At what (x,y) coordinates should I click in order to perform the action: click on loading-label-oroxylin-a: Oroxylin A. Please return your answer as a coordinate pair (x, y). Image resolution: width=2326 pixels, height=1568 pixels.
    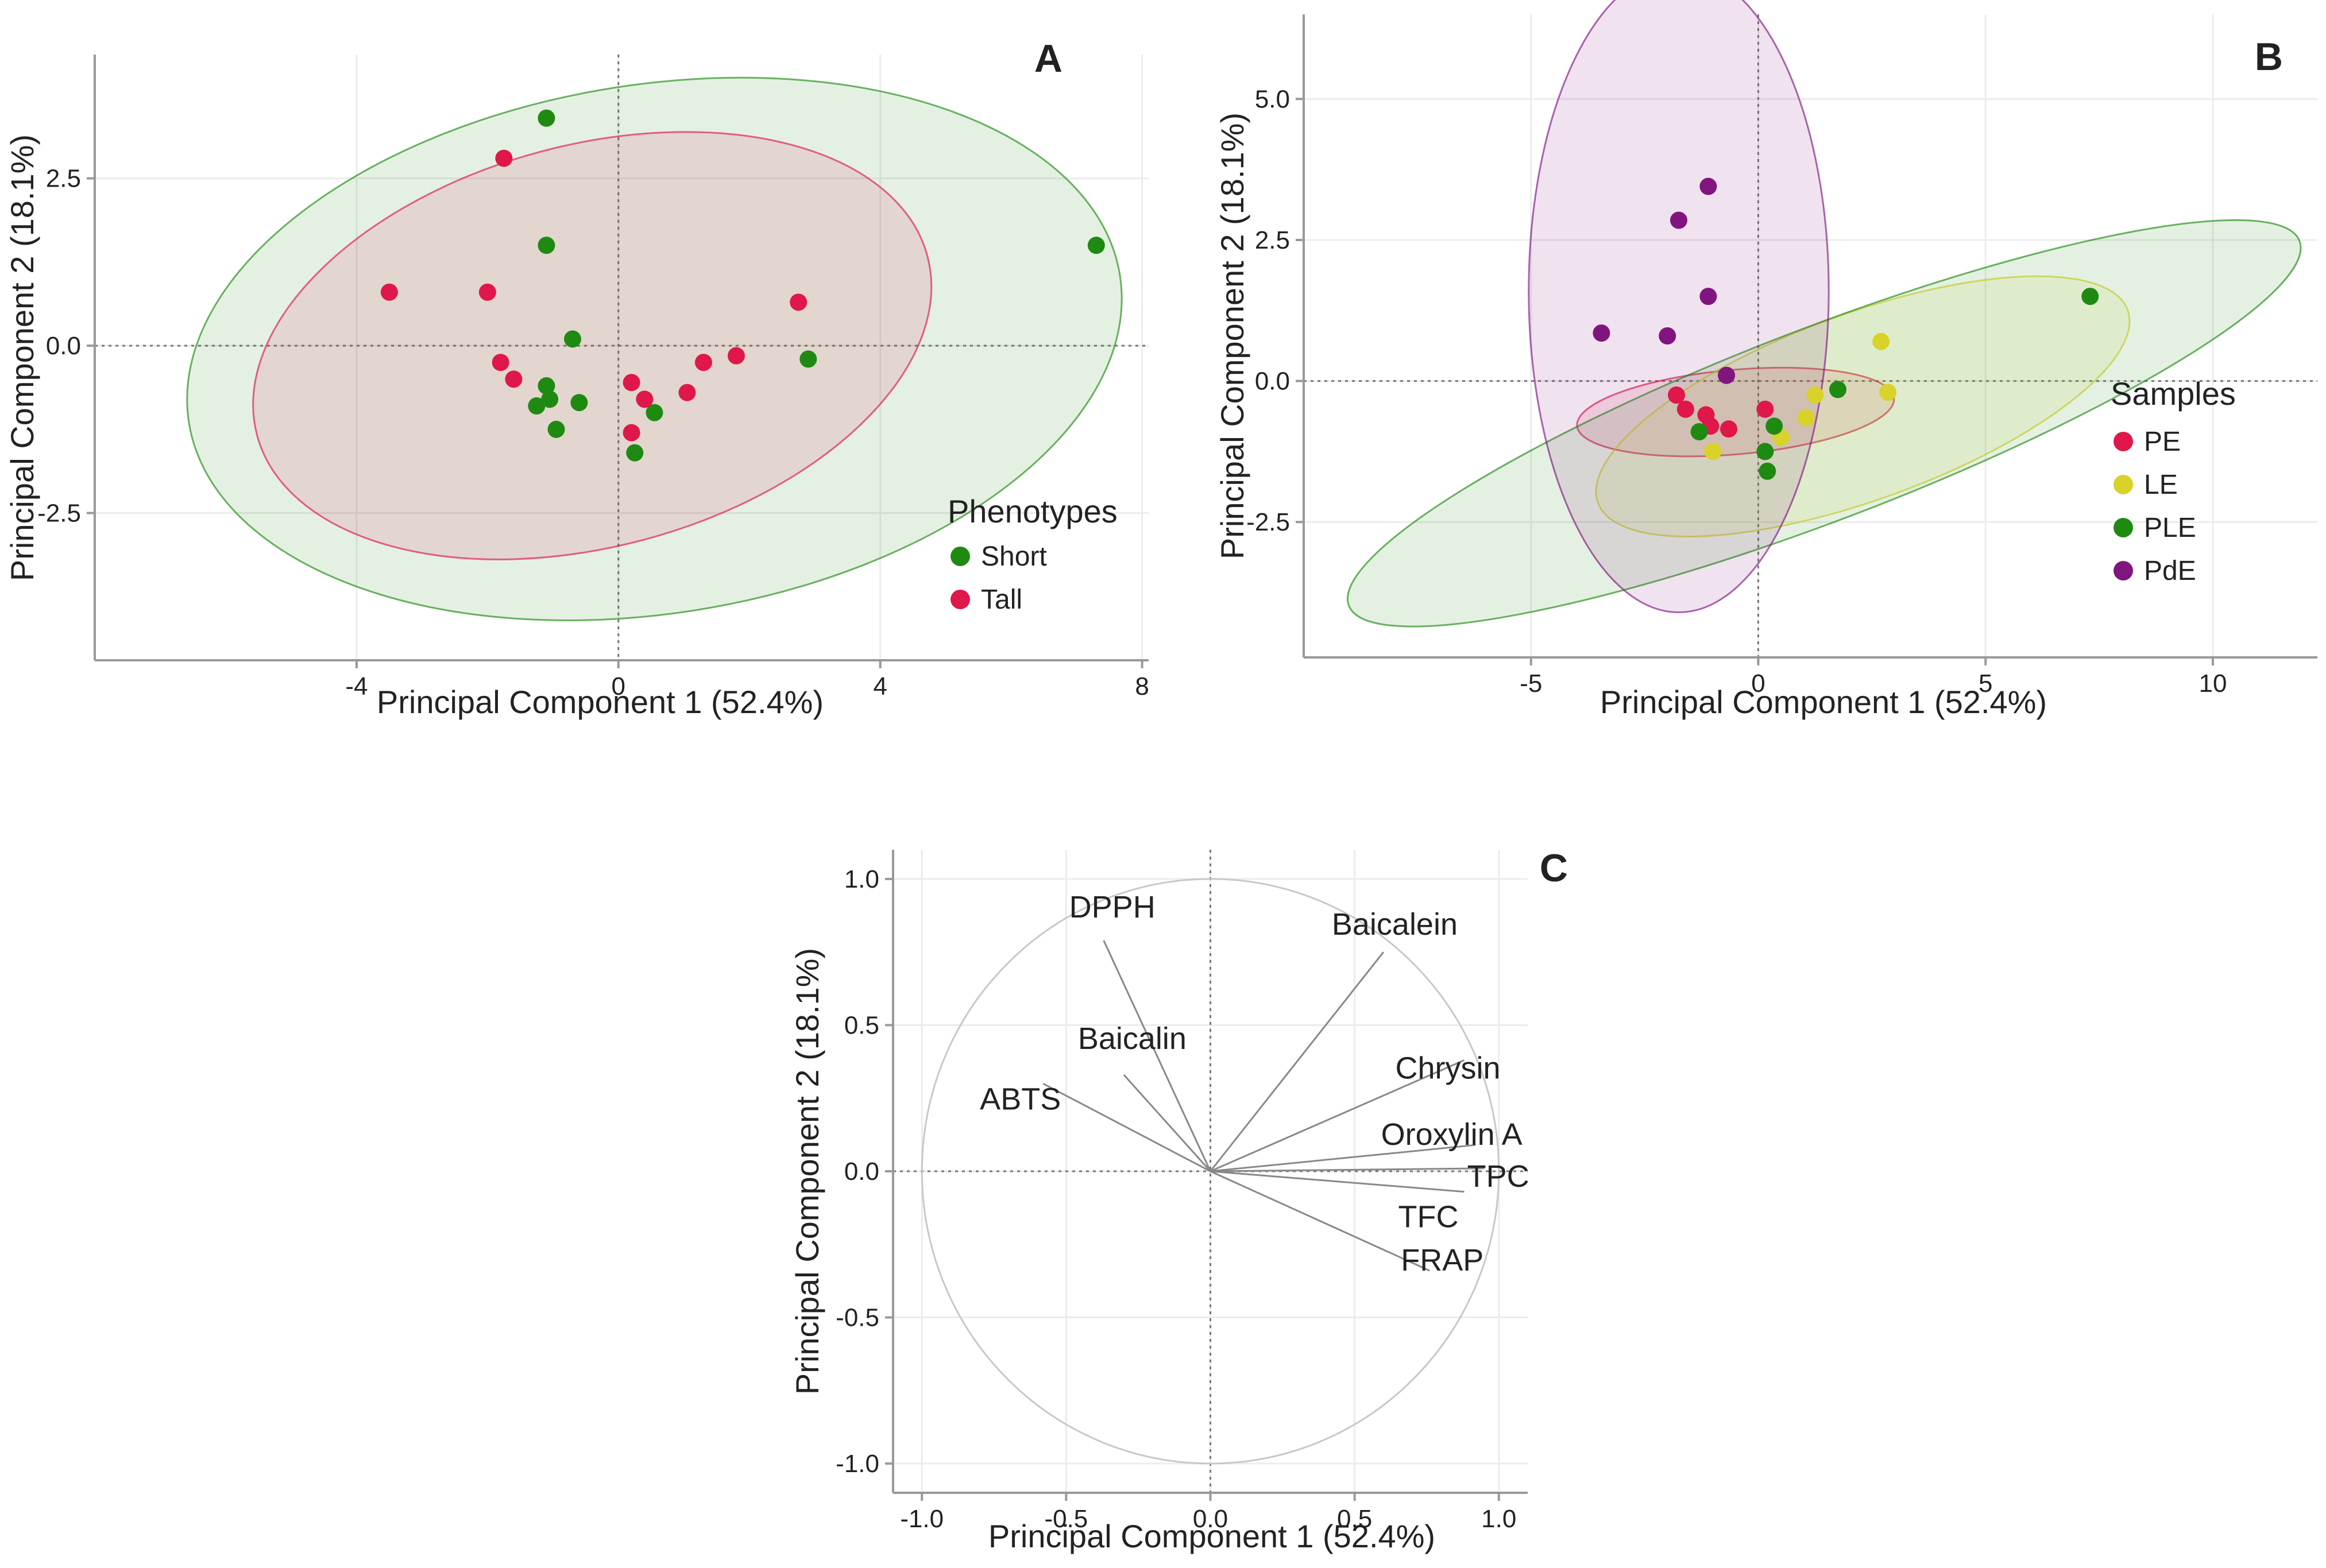
    Looking at the image, I should click on (1452, 1134).